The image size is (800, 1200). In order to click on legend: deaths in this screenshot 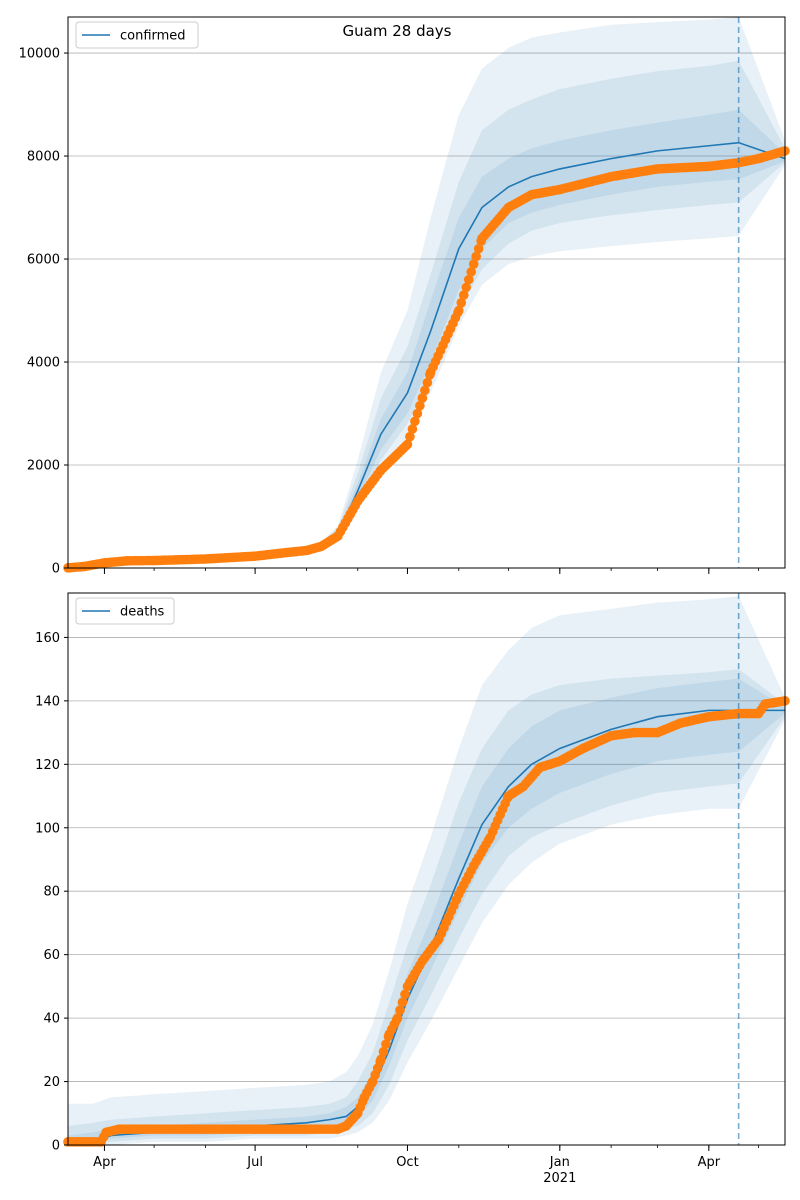, I will do `click(125, 611)`.